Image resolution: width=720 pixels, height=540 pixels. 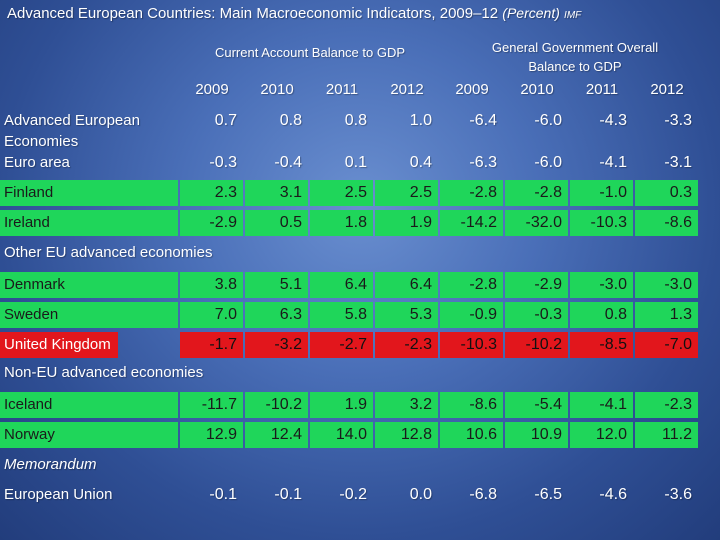 I want to click on table-cell: -2.7, so click(x=341, y=345).